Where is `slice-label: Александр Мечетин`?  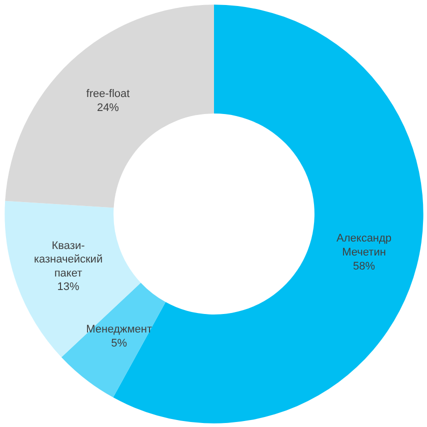 slice-label: Александр Мечетин is located at coordinates (364, 245).